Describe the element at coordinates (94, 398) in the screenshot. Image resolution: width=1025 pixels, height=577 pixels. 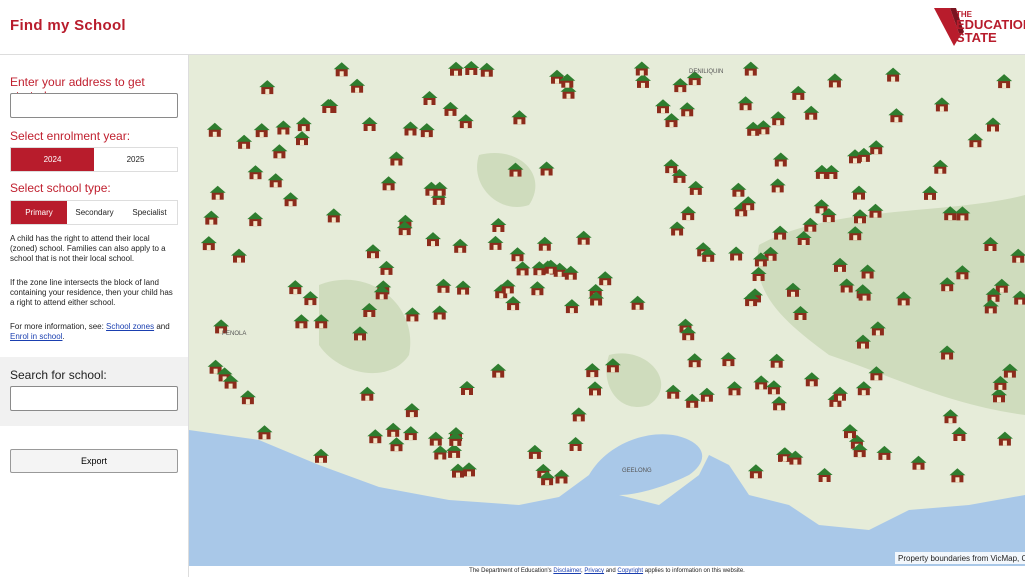
I see `search-input` at that location.